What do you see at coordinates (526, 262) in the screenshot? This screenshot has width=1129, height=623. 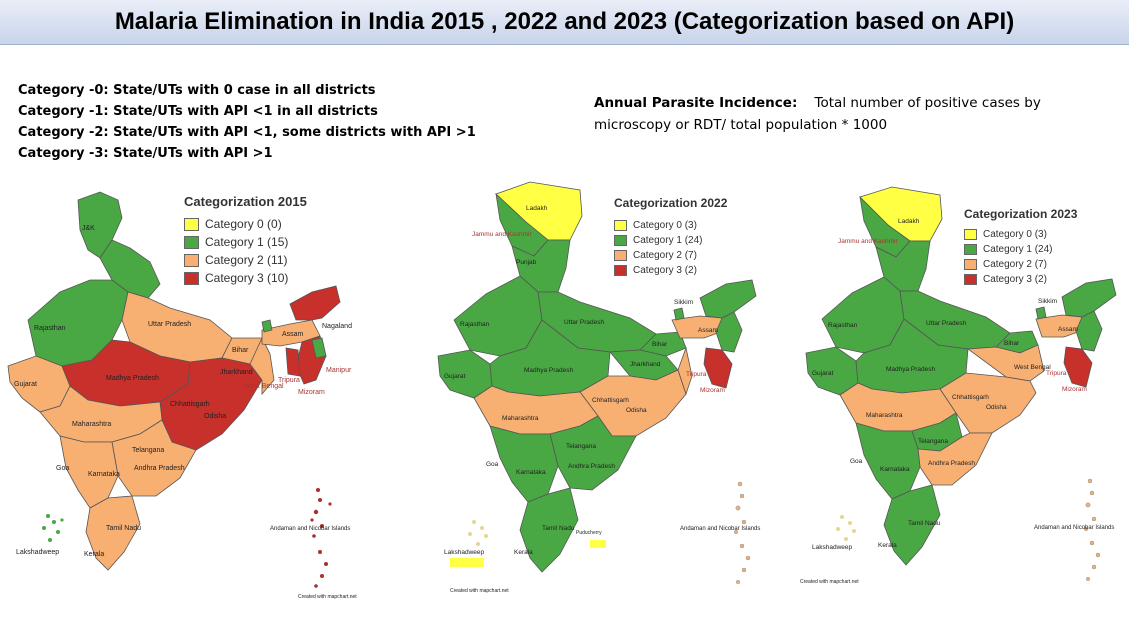 I see `label-punjab: Punjab` at bounding box center [526, 262].